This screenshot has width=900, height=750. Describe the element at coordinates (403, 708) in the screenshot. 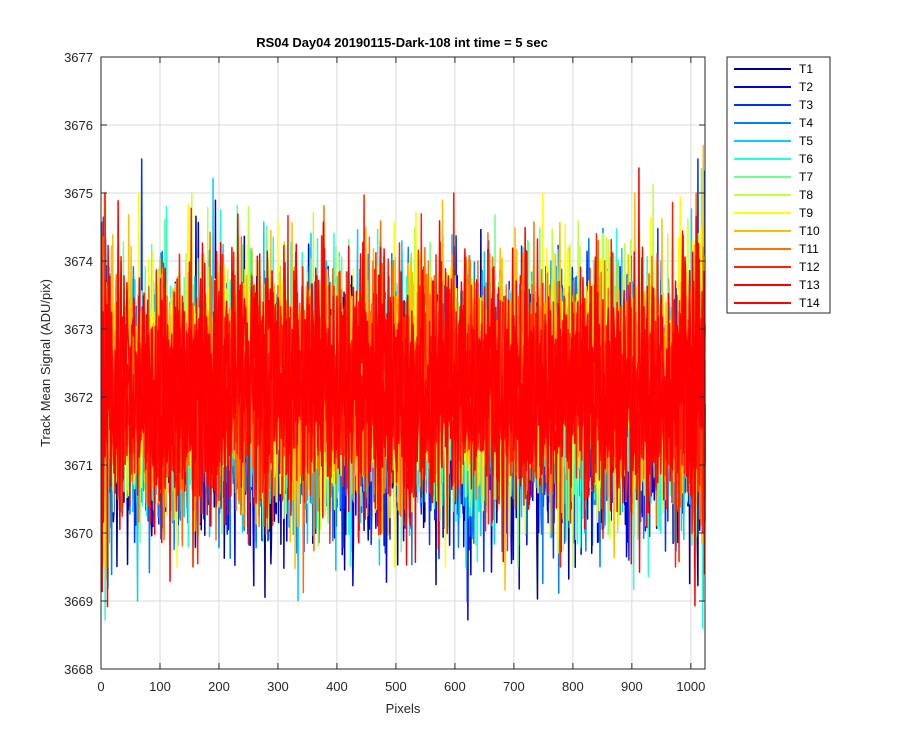

I see `x-axis-label: Pixels` at that location.